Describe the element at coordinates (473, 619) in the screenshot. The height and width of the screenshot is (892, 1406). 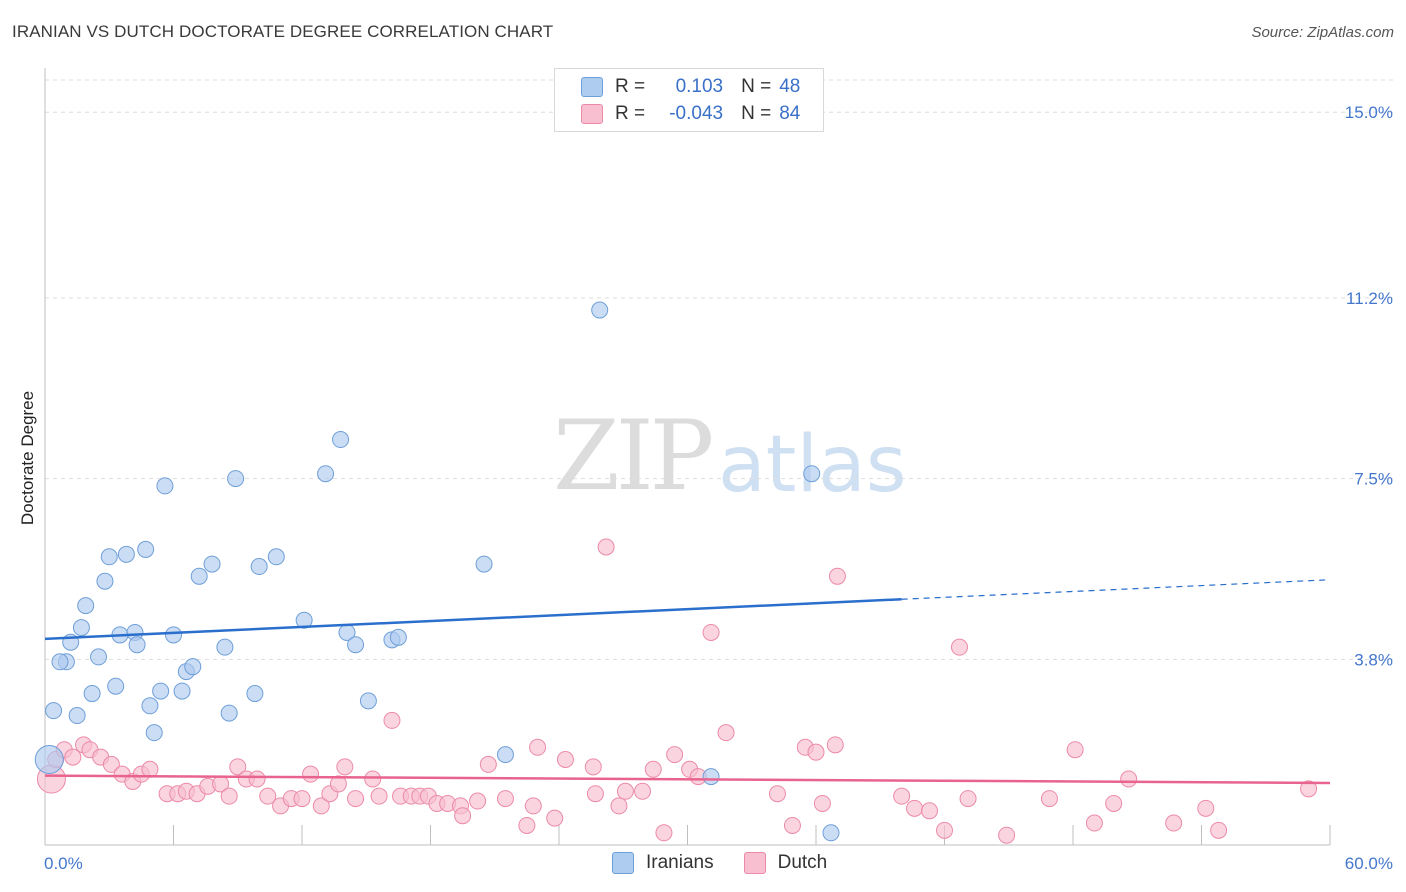
I see `iranians-trendline` at that location.